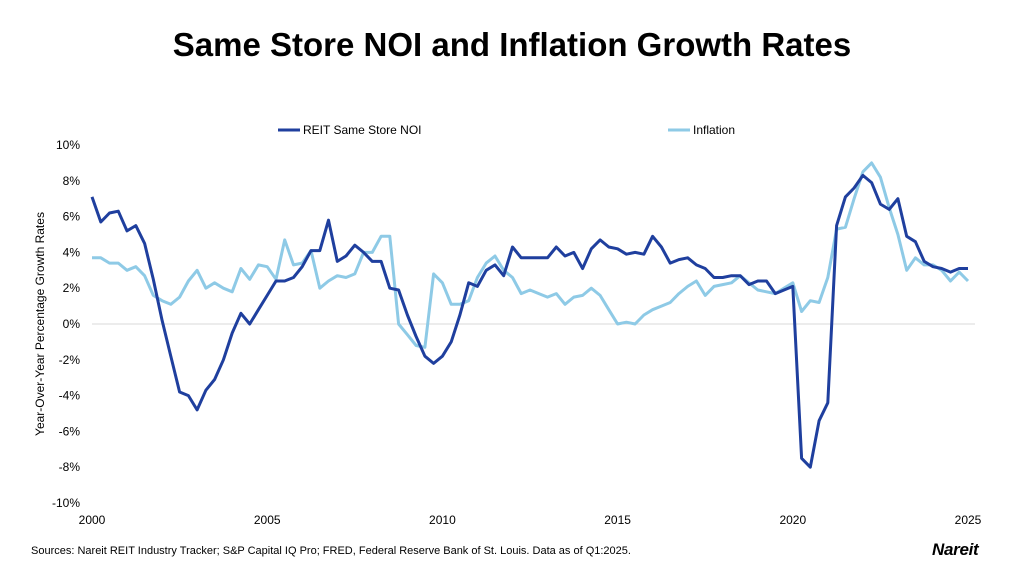 Image resolution: width=1024 pixels, height=576 pixels. What do you see at coordinates (92, 520) in the screenshot?
I see `x-tick-label: 2000` at bounding box center [92, 520].